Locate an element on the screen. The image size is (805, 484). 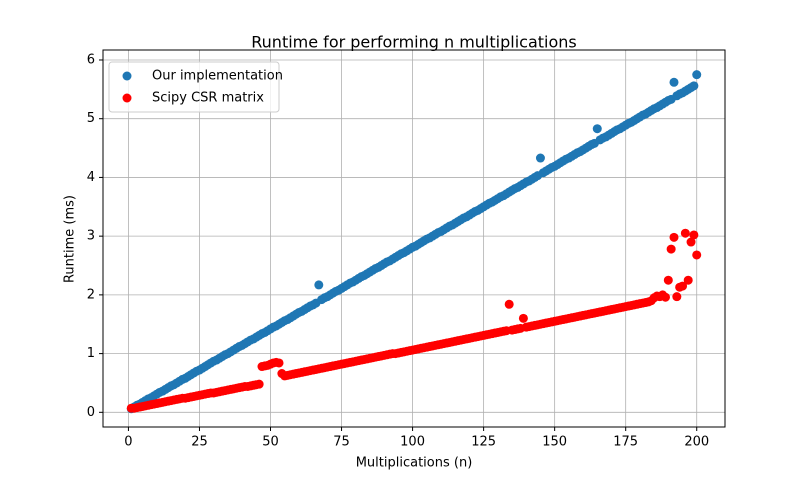
y-tick-label: 6 is located at coordinates (91, 59).